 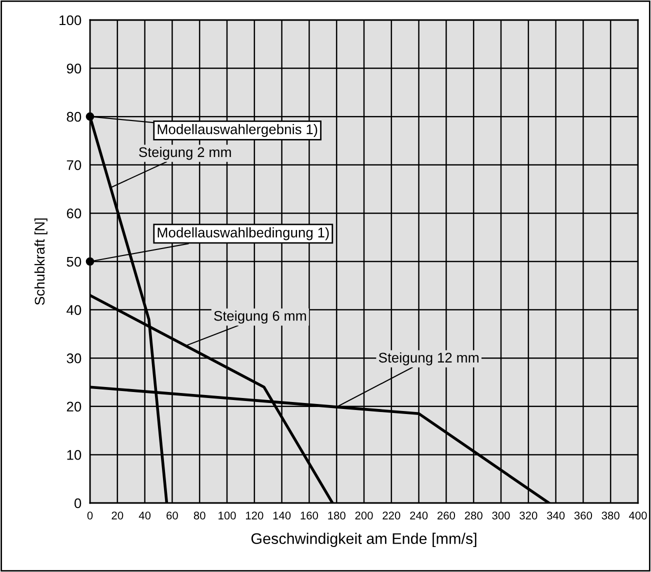 What do you see at coordinates (74, 165) in the screenshot?
I see `y-tick-label: 70` at bounding box center [74, 165].